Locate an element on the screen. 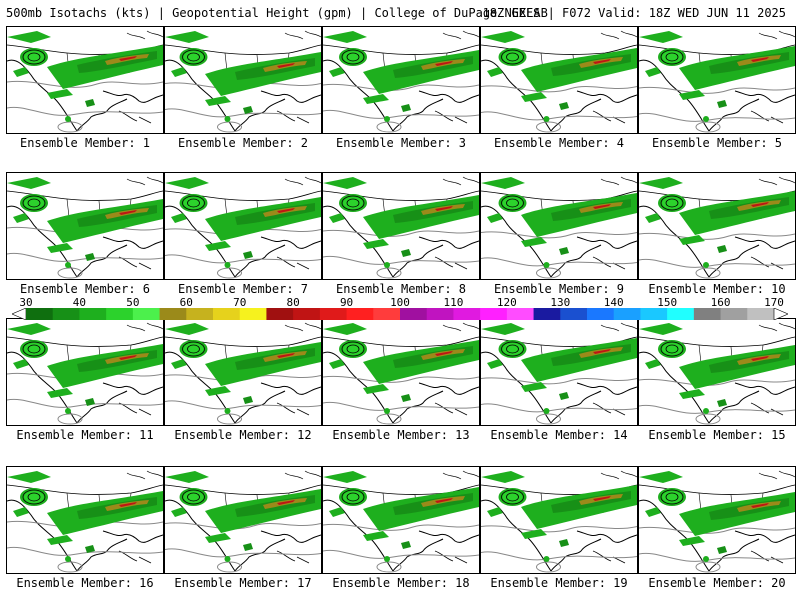 The image size is (800, 600). ensemble-member-label: Ensemble Member: 17 is located at coordinates (243, 583).